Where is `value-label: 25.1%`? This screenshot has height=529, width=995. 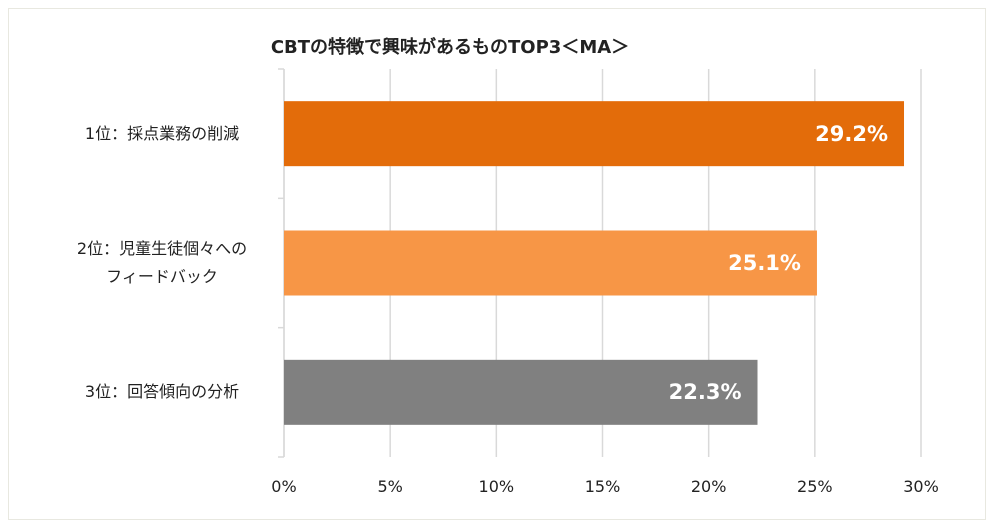 value-label: 25.1% is located at coordinates (764, 263).